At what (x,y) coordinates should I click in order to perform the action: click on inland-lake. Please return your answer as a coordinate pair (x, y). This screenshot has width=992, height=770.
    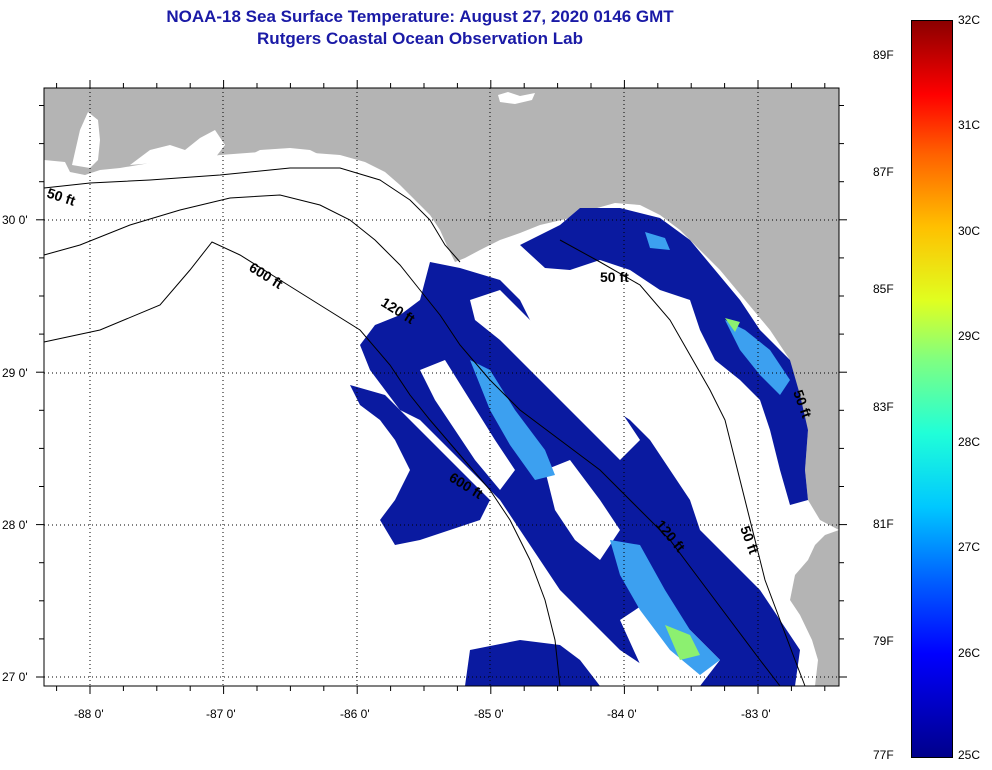
    Looking at the image, I should click on (516, 98).